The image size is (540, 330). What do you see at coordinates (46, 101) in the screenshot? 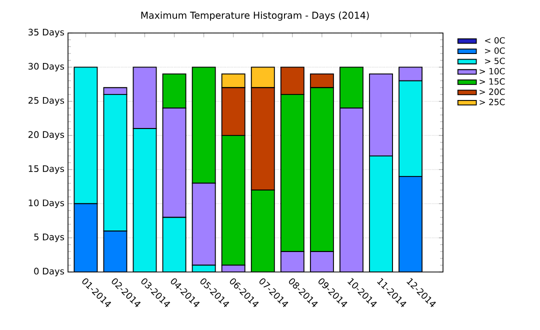
I see `y-tick-label: 25 Days` at bounding box center [46, 101].